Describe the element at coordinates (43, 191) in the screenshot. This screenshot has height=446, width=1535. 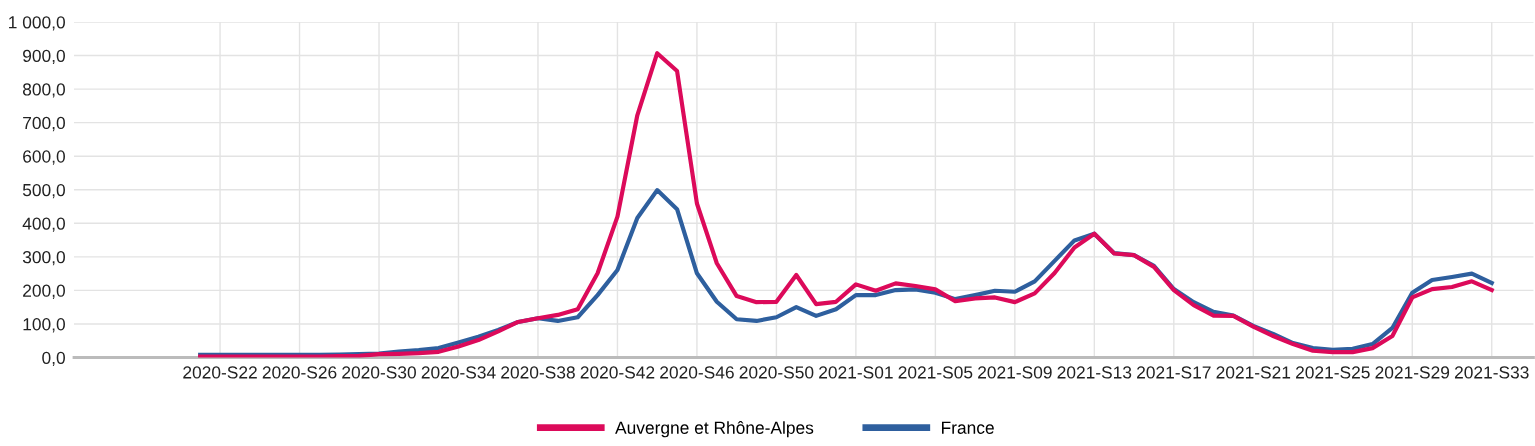
I see `y-tick-label: 500,0` at that location.